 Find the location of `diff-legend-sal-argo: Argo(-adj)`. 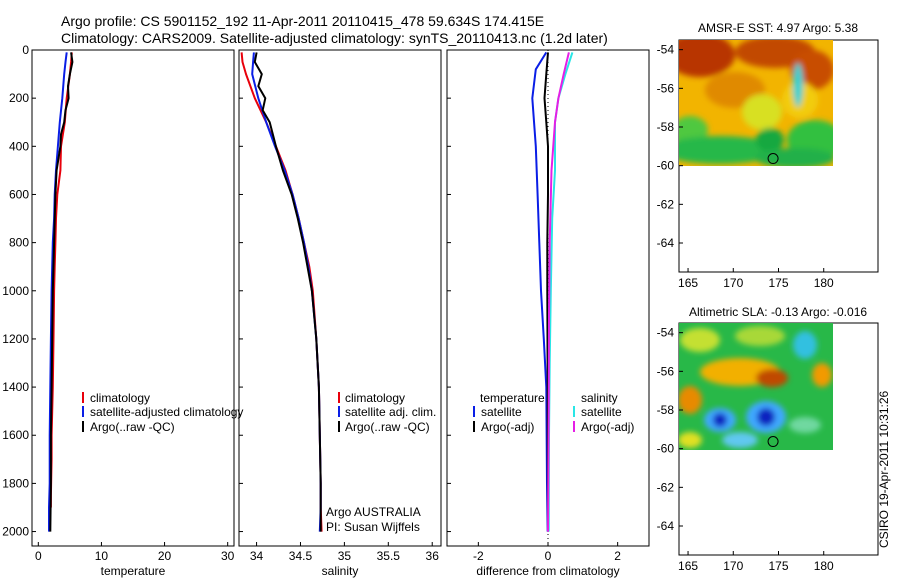

diff-legend-sal-argo: Argo(-adj) is located at coordinates (607, 427).